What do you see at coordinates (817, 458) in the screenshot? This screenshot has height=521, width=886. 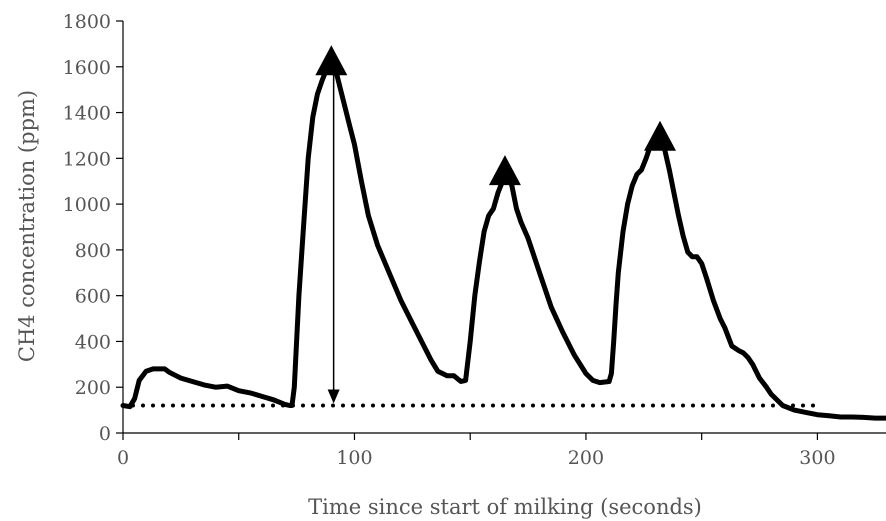 I see `x-tick-label: 300` at bounding box center [817, 458].